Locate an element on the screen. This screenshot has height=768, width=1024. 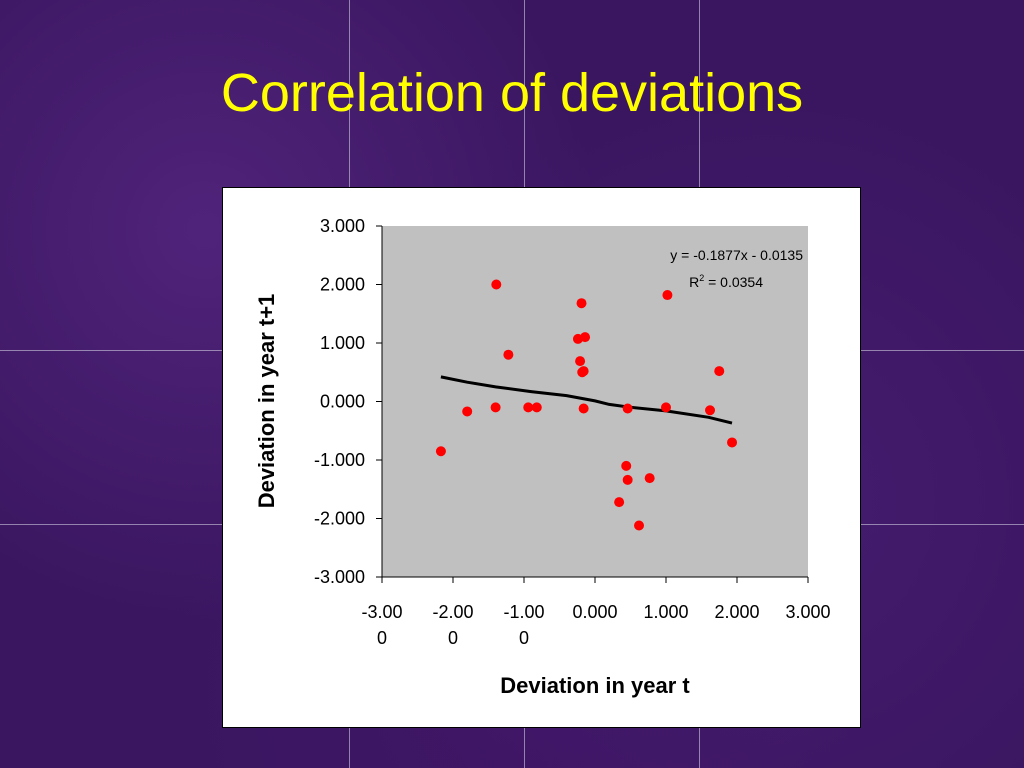
x-tick-label: 0.000 is located at coordinates (594, 612).